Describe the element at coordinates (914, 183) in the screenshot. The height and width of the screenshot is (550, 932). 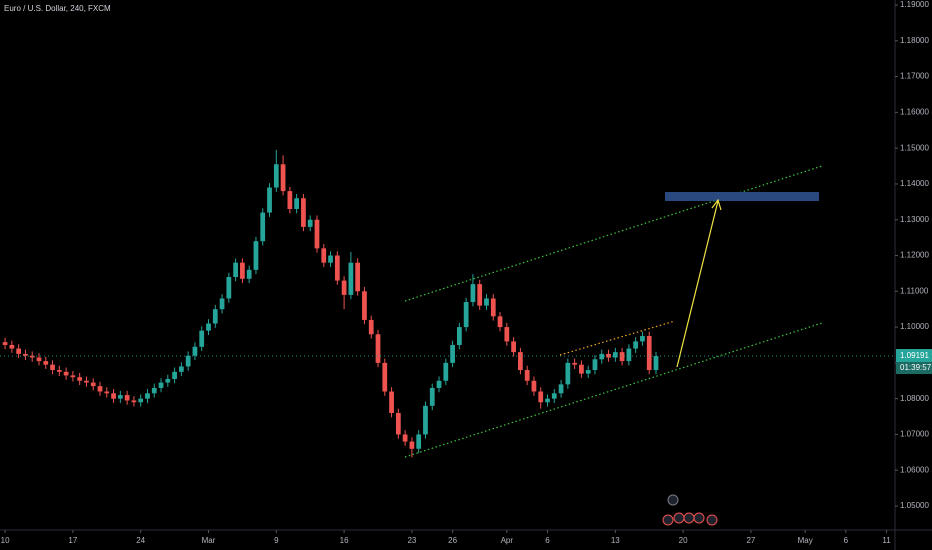
I see `y-tick-label: 1.14000` at that location.